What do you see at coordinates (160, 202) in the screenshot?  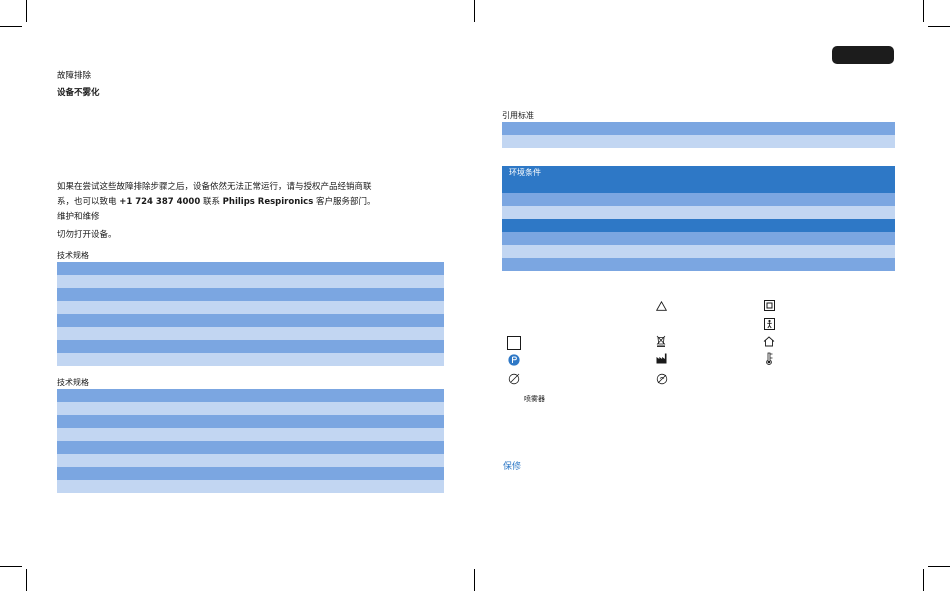 I see `phone-number: +1 724 387 4000` at bounding box center [160, 202].